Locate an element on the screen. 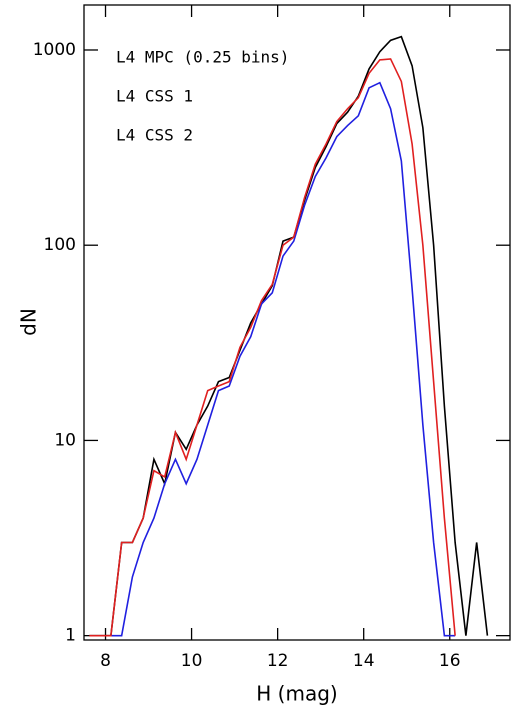 This screenshot has height=716, width=515. legend-entry: L4 CSS 1 is located at coordinates (154, 96).